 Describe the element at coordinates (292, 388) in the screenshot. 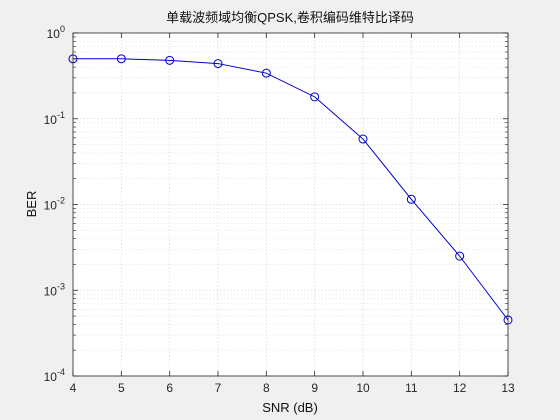

I see `x-tick-labels: 4 5 6 7 8 9 10 11 12 13` at that location.